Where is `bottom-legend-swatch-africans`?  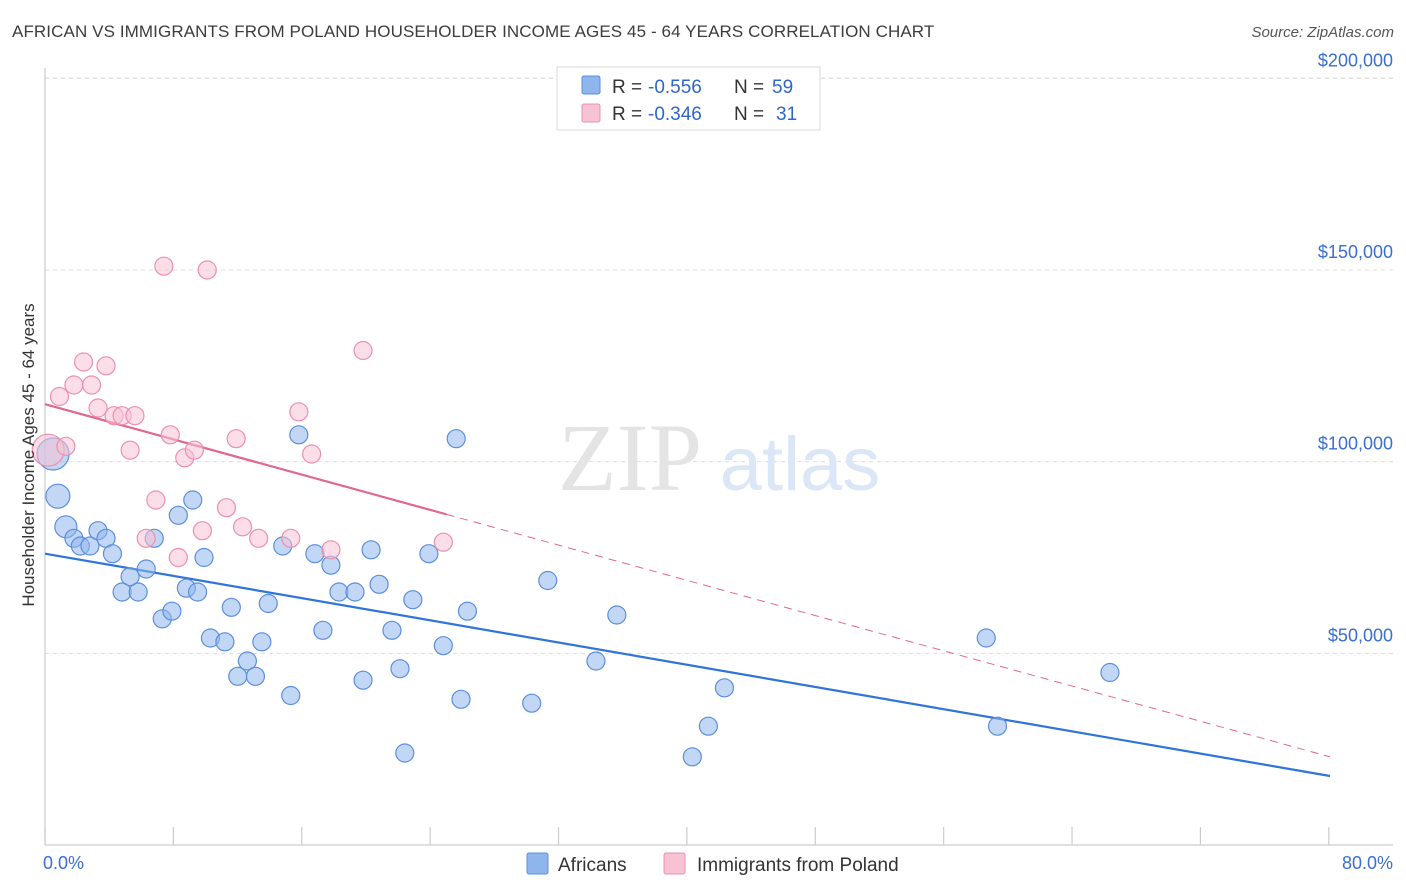
bottom-legend-swatch-africans is located at coordinates (537, 863).